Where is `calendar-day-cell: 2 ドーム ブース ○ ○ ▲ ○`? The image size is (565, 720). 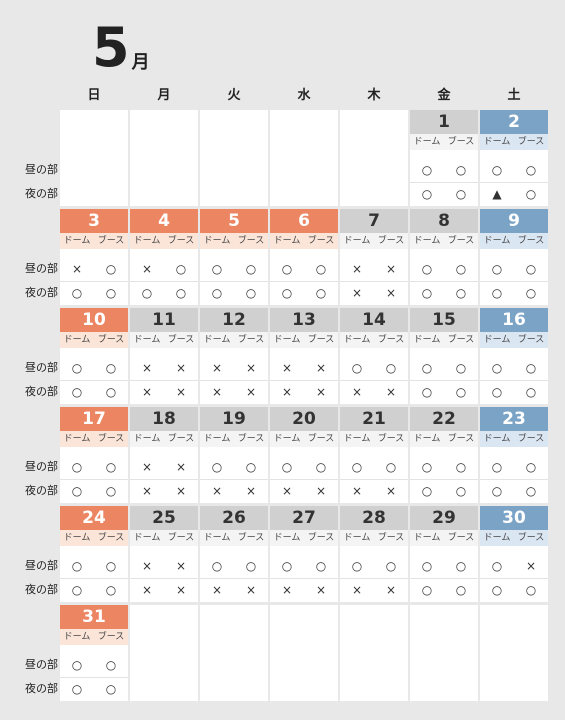 calendar-day-cell: 2 ドーム ブース ○ ○ ▲ ○ is located at coordinates (514, 158).